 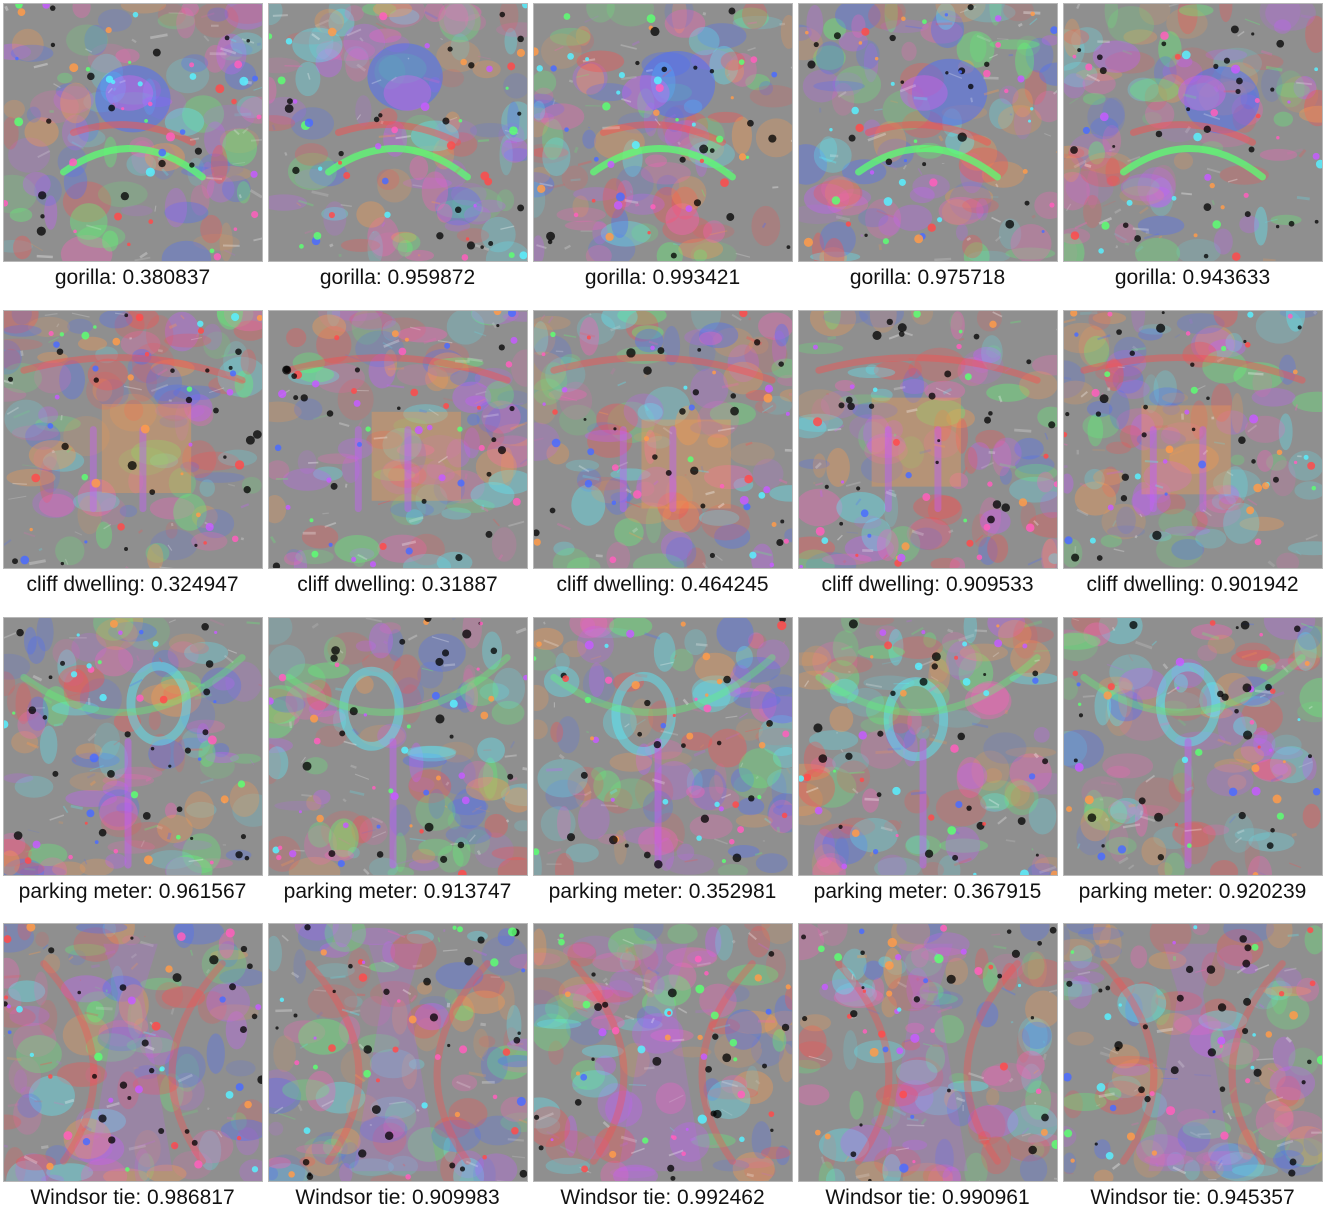 What do you see at coordinates (1189, 585) in the screenshot?
I see `tile-caption: cliff dwelling: 0.901942` at bounding box center [1189, 585].